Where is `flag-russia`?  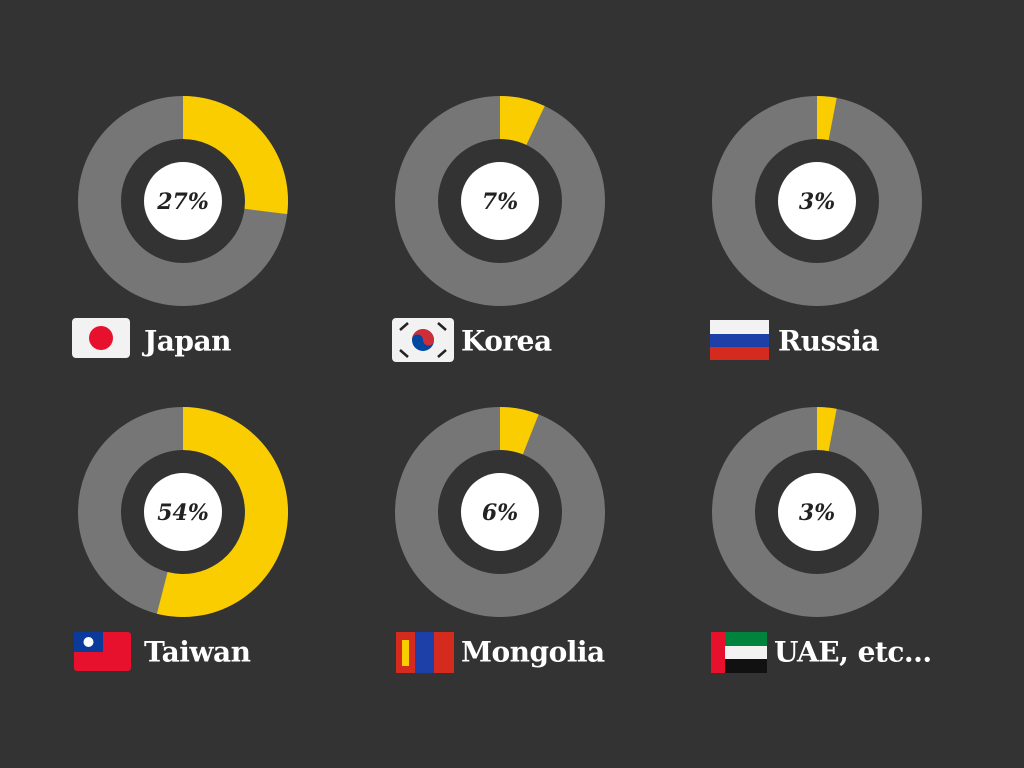 flag-russia is located at coordinates (739, 340).